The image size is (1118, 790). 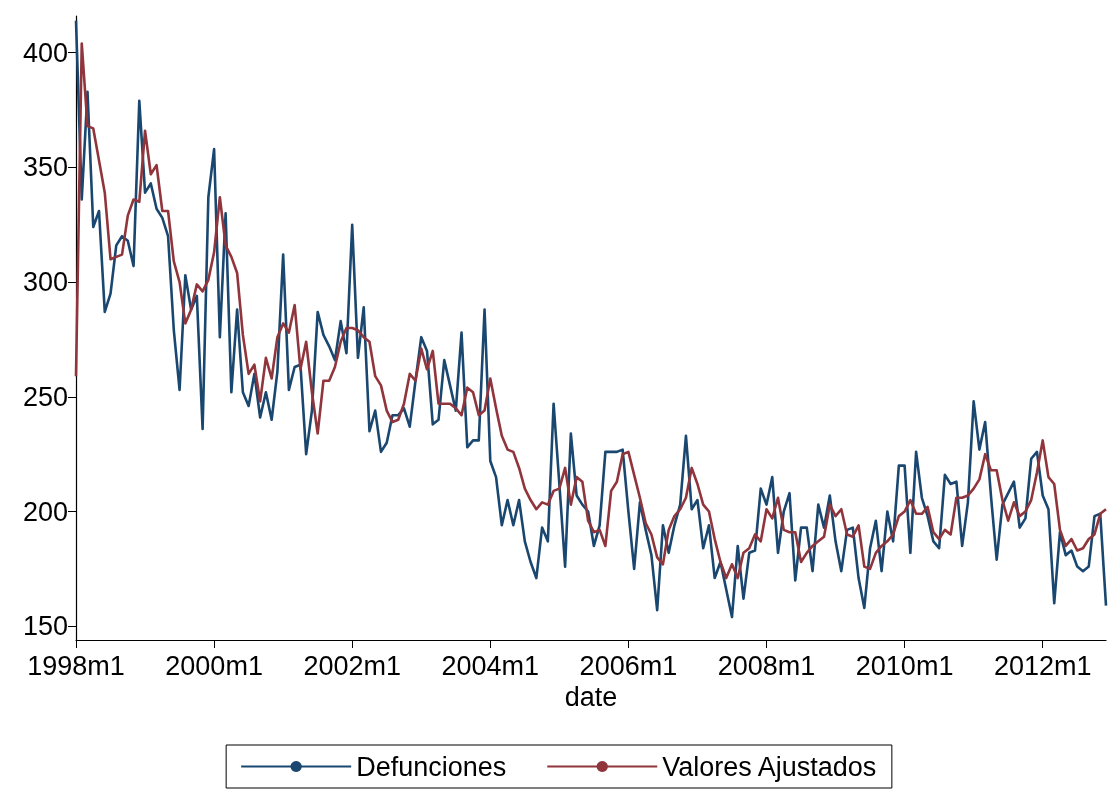 I want to click on legend-label: Valores Ajustados, so click(x=769, y=766).